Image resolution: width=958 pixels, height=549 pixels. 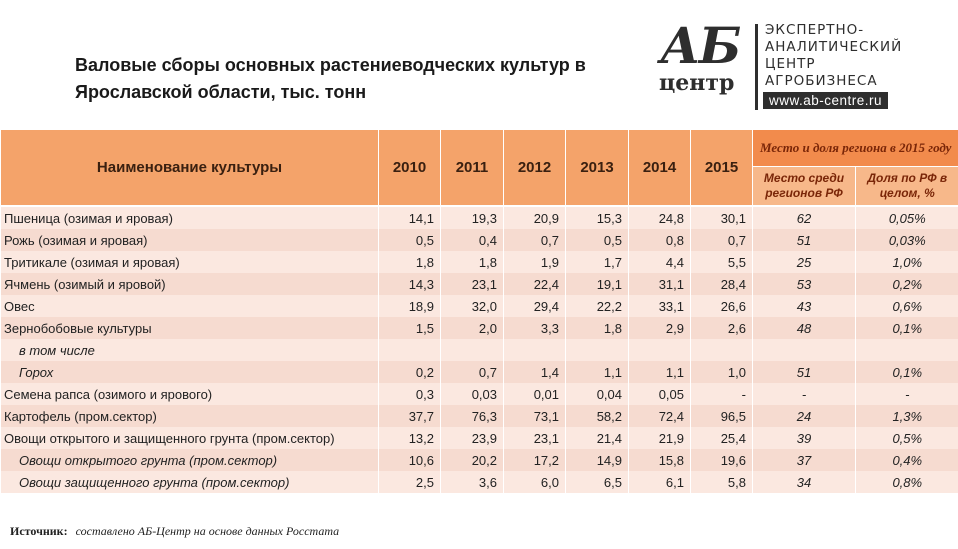 I want to click on cell: 2,6, so click(x=721, y=328).